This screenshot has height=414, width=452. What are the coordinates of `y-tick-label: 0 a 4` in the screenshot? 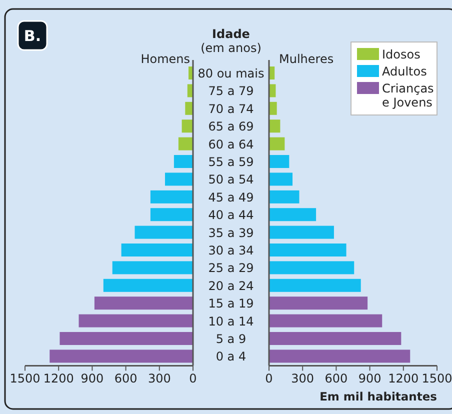 It's located at (231, 357).